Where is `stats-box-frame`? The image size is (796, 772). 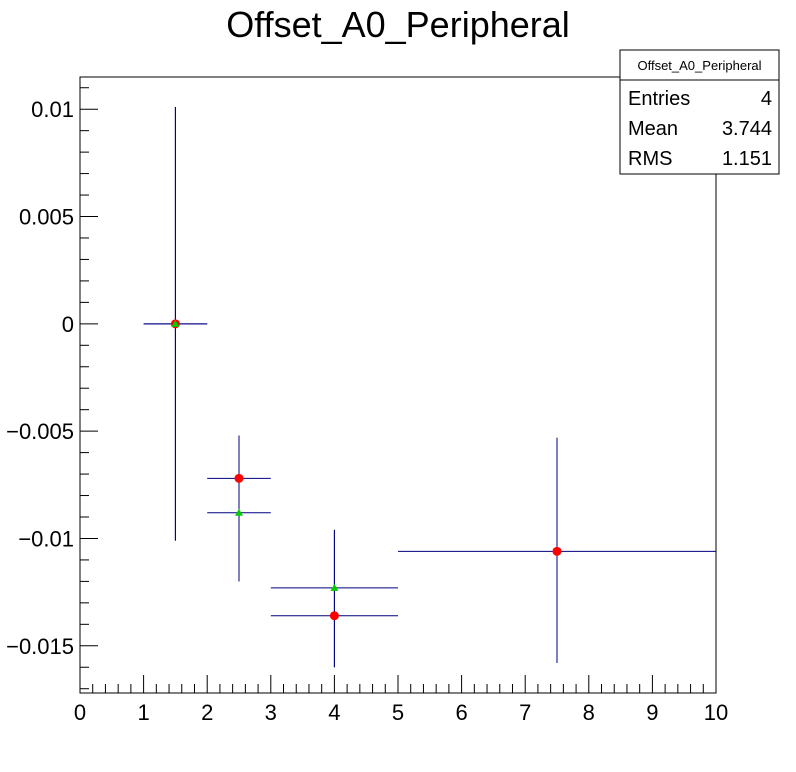 stats-box-frame is located at coordinates (699, 112).